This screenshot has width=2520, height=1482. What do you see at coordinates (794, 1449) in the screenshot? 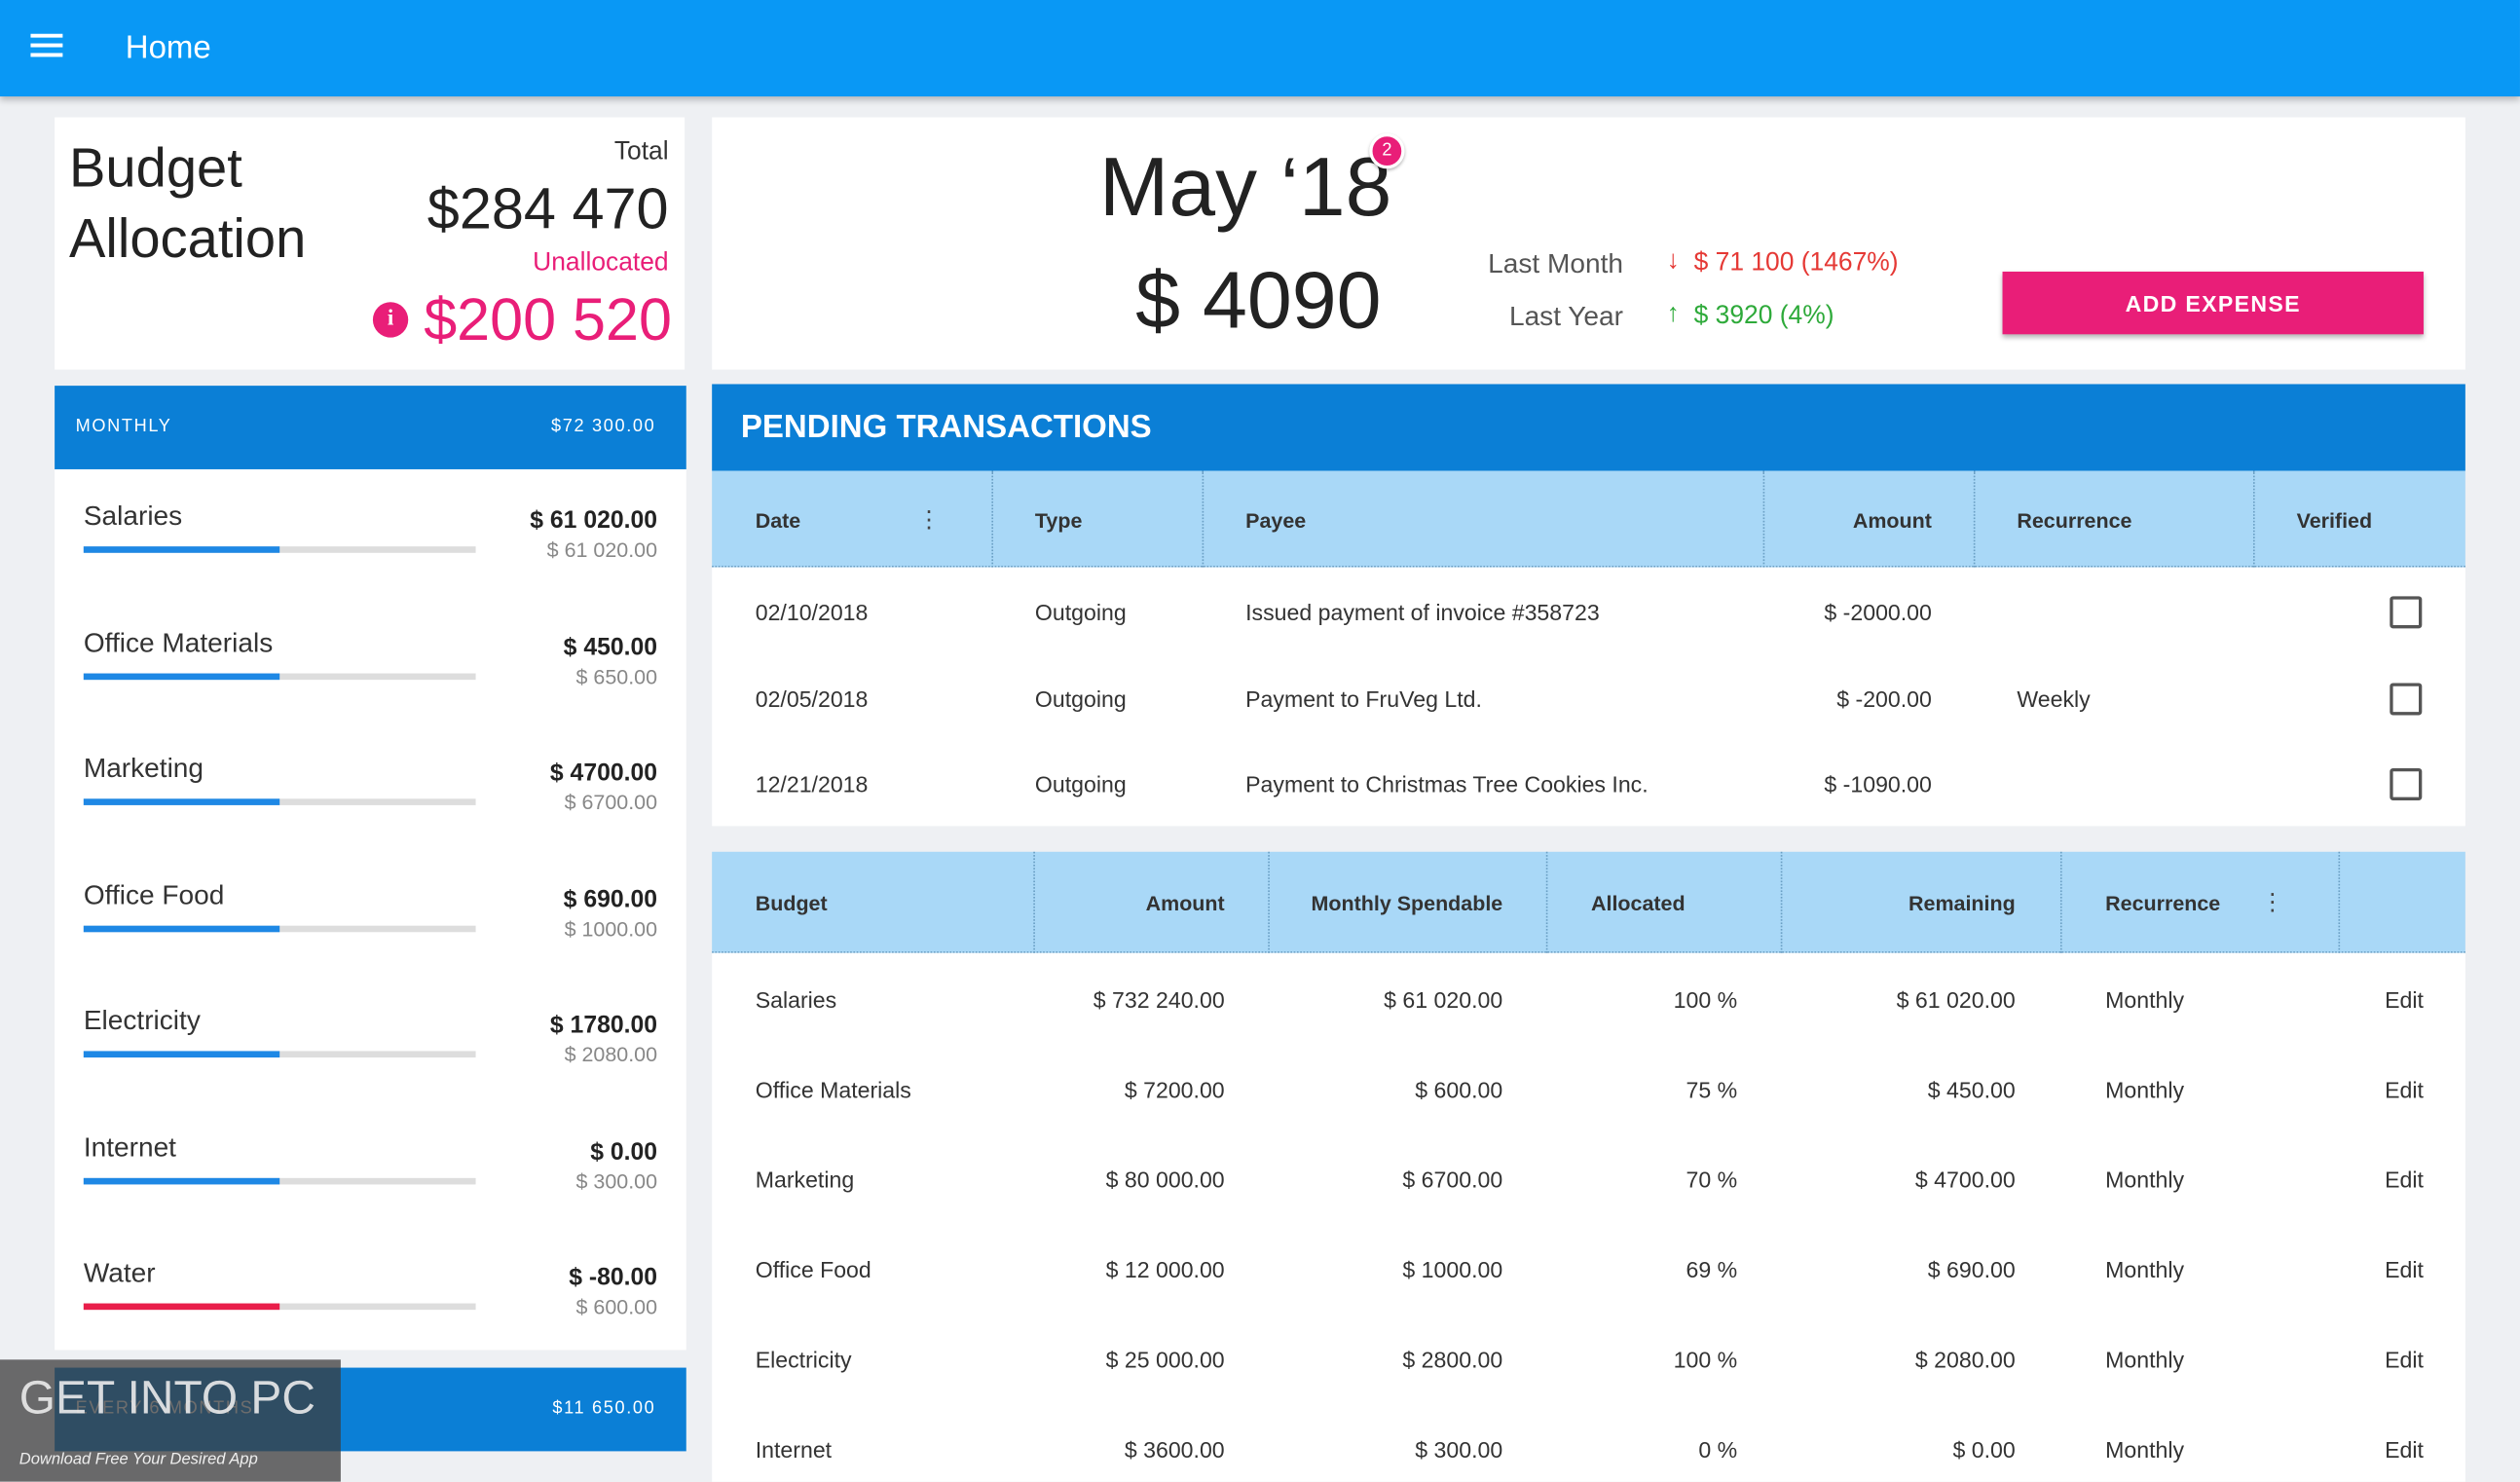
I see `cell: Internet` at bounding box center [794, 1449].